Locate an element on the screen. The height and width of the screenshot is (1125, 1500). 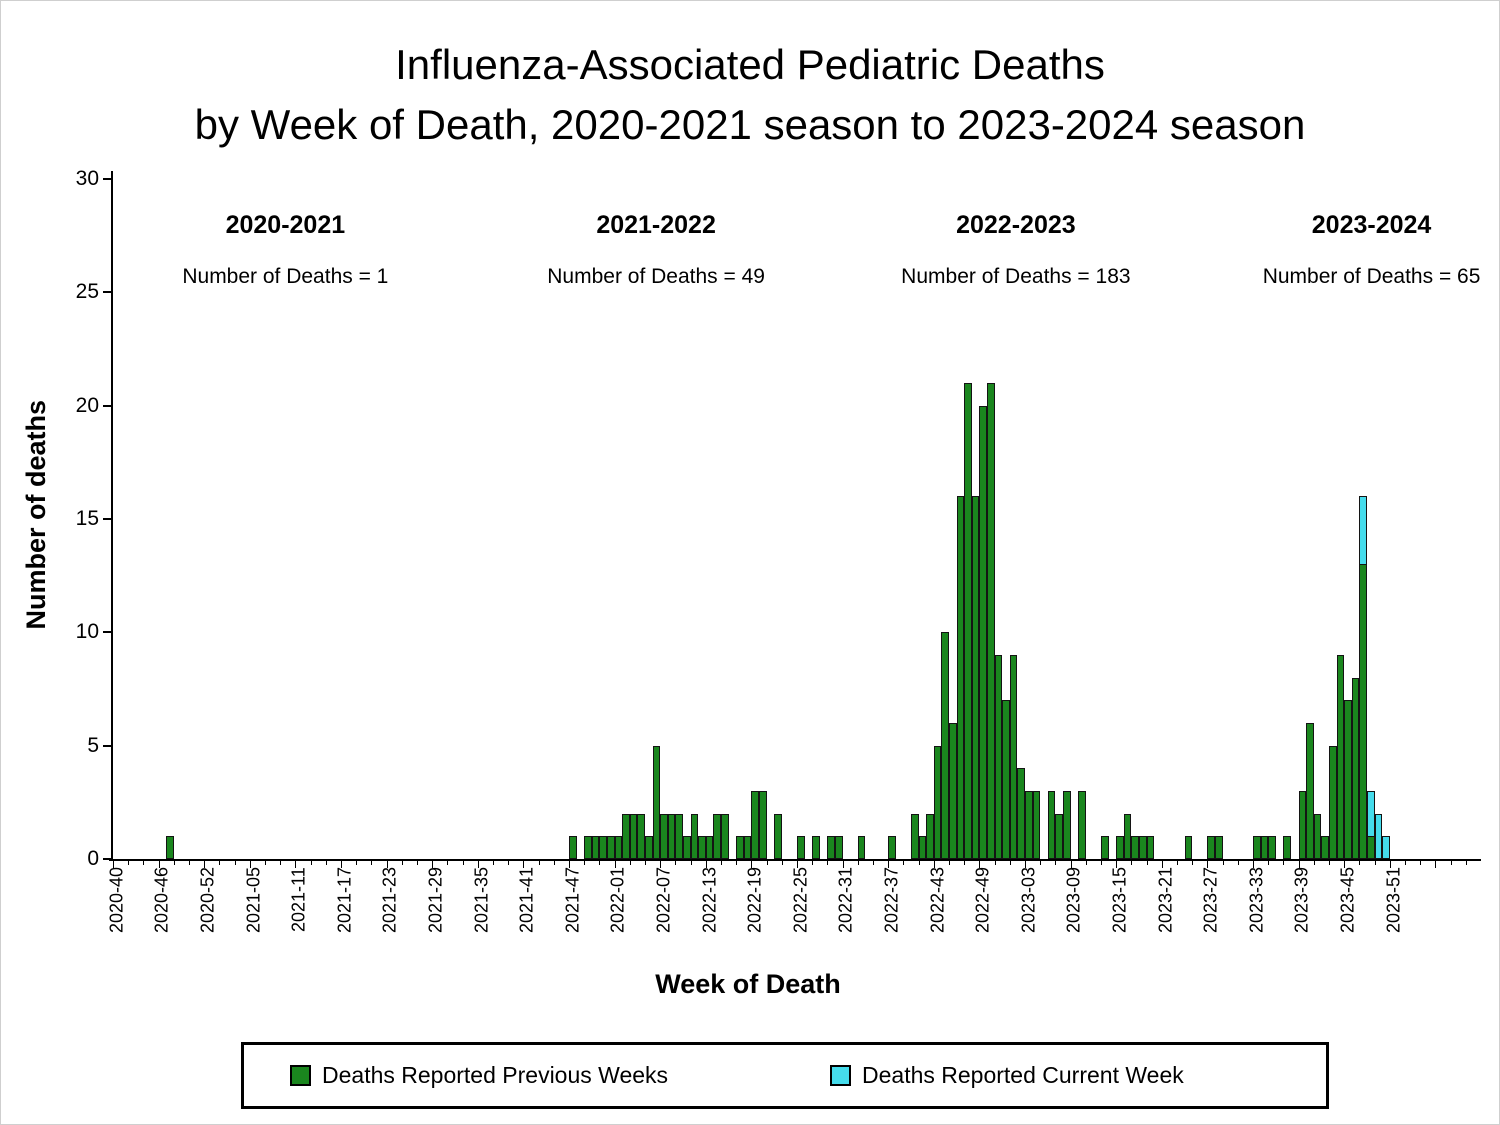
x-tick-label-2023-15: 2023-15 is located at coordinates (1119, 900).